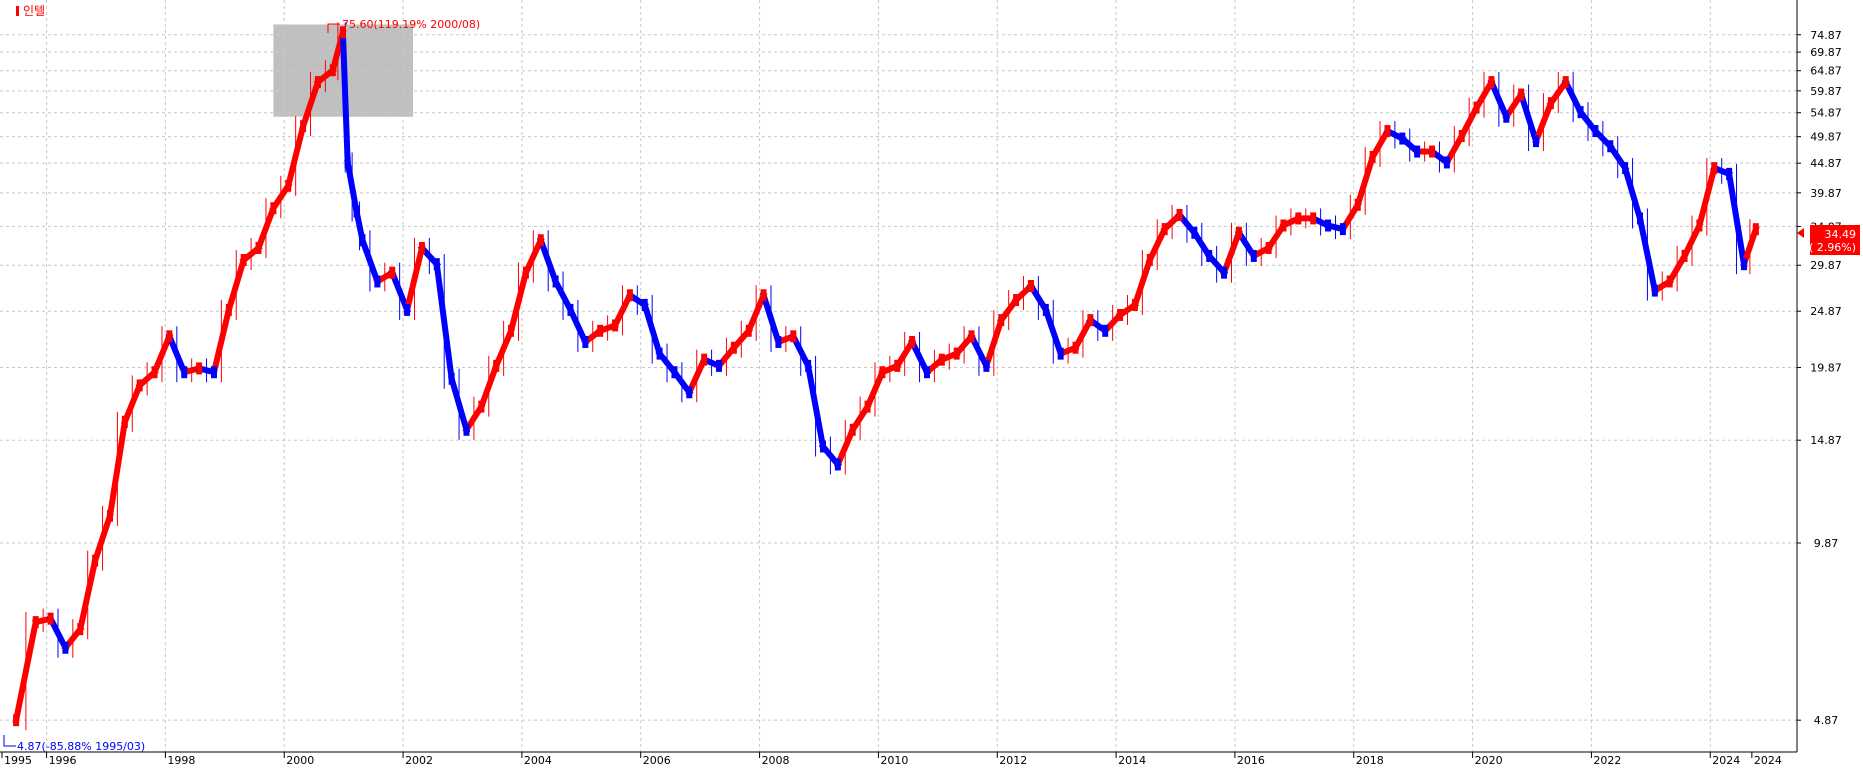 The image size is (1863, 774). Describe the element at coordinates (1726, 760) in the screenshot. I see `x-tick-label: 2024` at that location.